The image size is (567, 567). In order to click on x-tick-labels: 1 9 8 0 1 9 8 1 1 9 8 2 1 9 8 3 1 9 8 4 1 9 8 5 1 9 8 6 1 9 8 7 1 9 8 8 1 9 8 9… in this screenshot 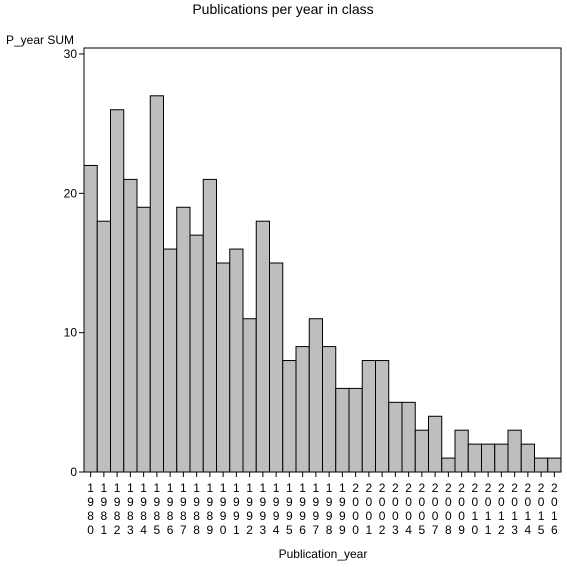, I will do `click(322, 504)`.